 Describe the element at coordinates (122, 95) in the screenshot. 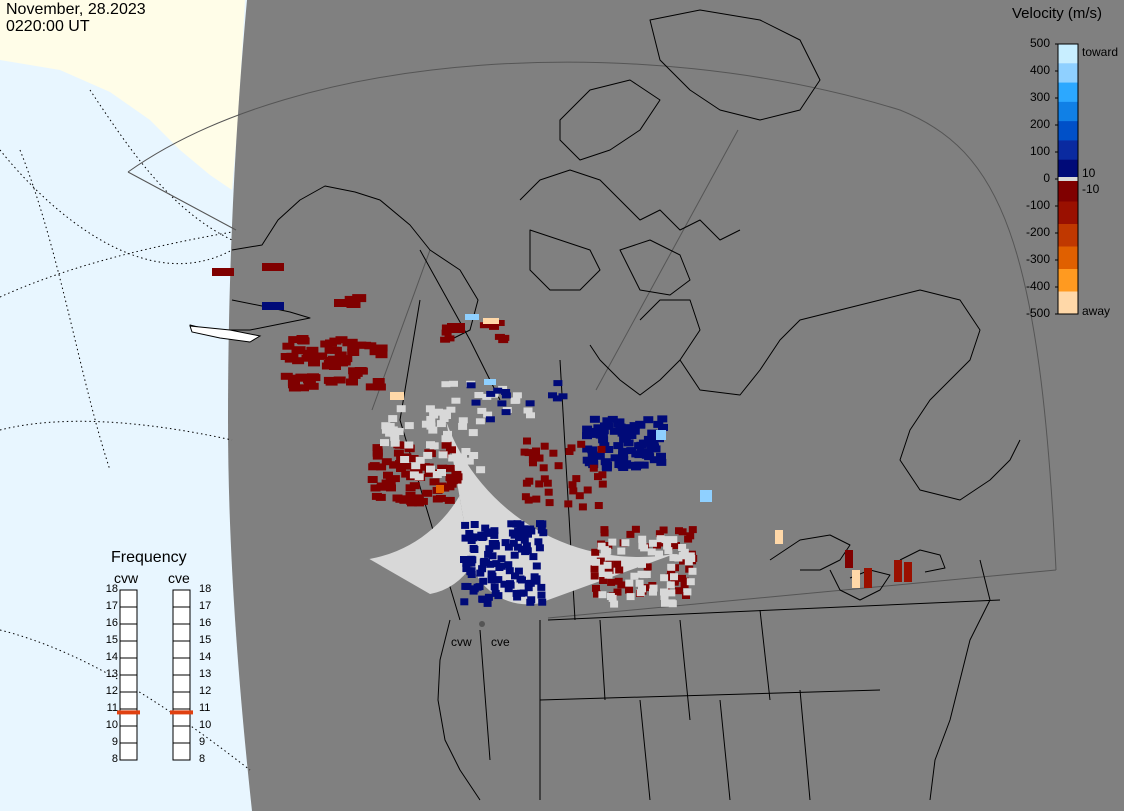

I see `arctic-ice` at that location.